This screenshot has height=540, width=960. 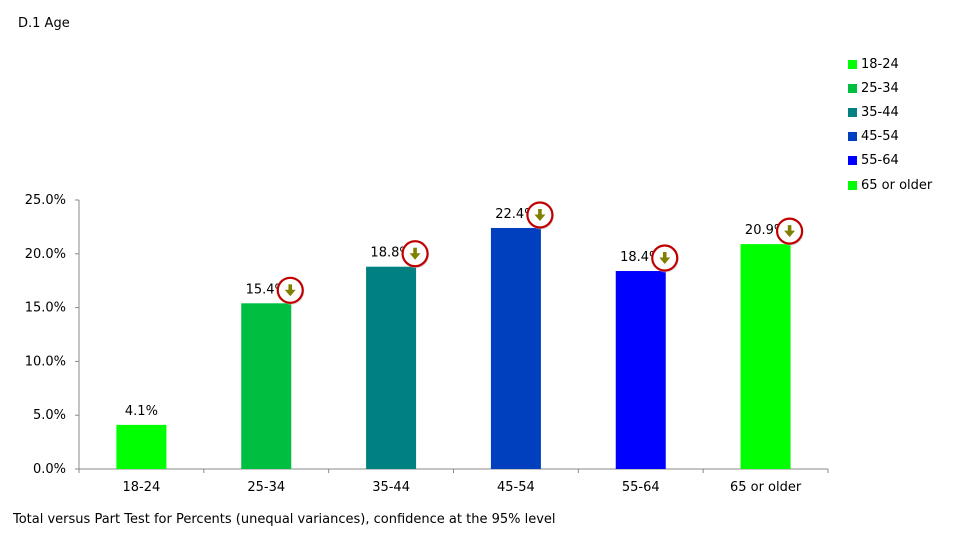 I want to click on y-tick-label: 15.0%, so click(x=45, y=308).